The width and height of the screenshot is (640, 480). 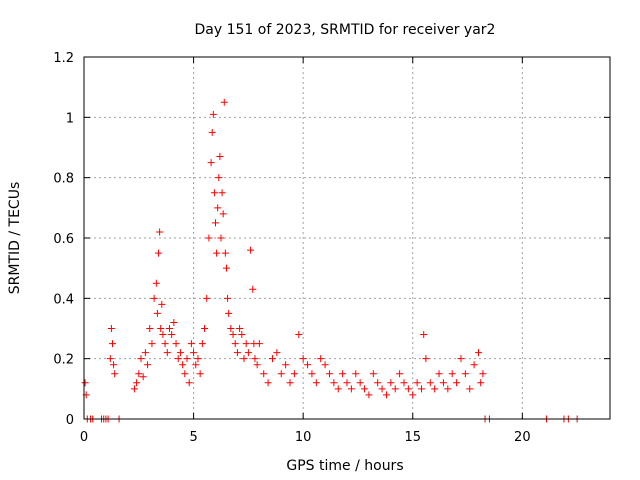 What do you see at coordinates (63, 299) in the screenshot?
I see `y-tick-label: 0.4` at bounding box center [63, 299].